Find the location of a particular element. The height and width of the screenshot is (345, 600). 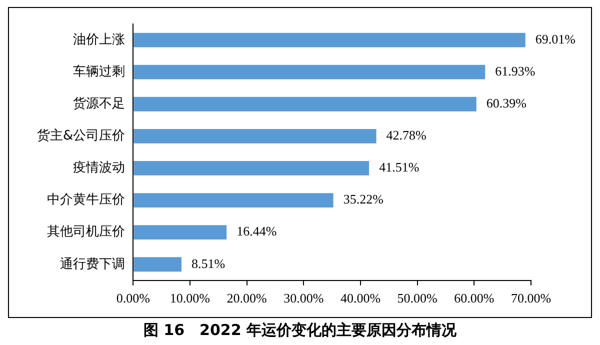

x-tick-label: 40.00% is located at coordinates (360, 298).